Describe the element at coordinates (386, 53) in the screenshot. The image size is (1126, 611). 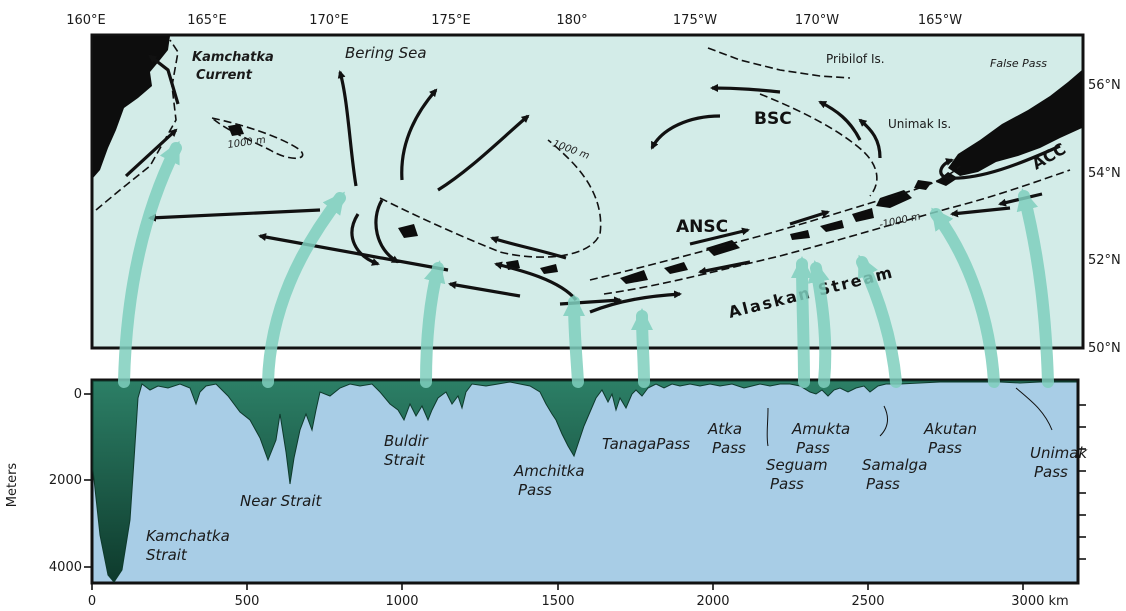
I see `bering-sea-label: Bering Sea` at that location.